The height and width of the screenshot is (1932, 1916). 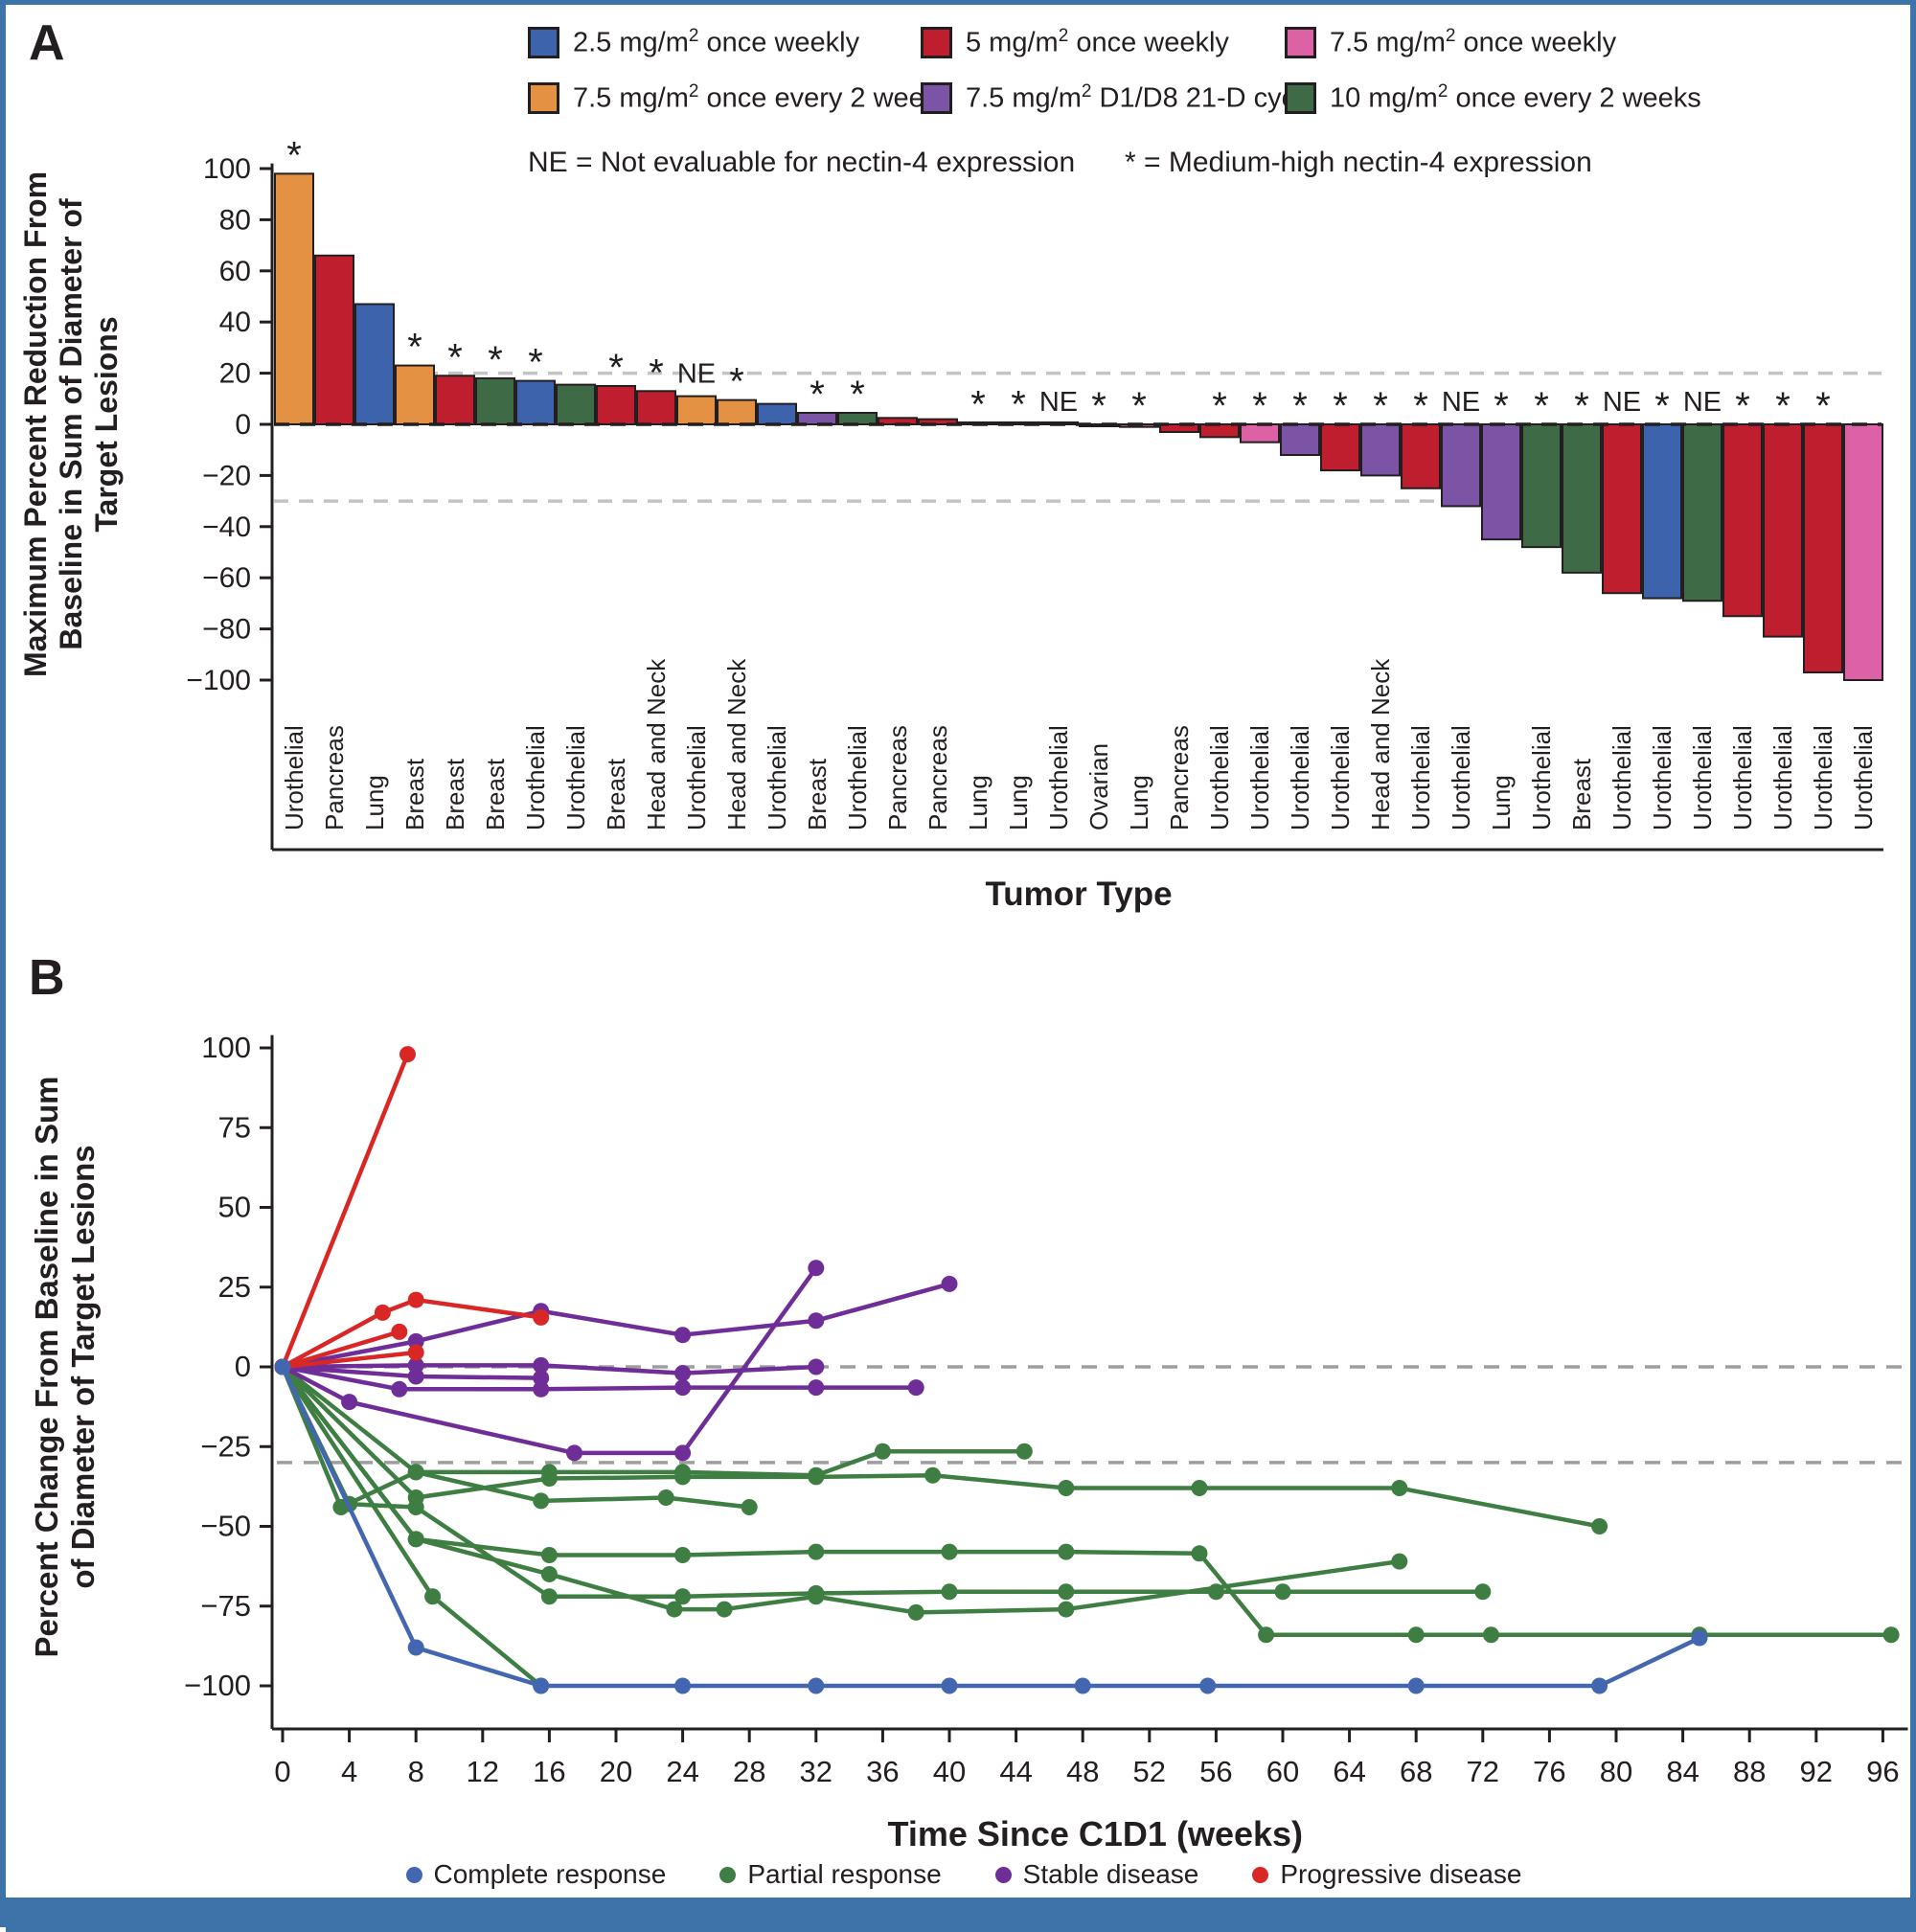 What do you see at coordinates (728, 1874) in the screenshot?
I see `legend-dot` at bounding box center [728, 1874].